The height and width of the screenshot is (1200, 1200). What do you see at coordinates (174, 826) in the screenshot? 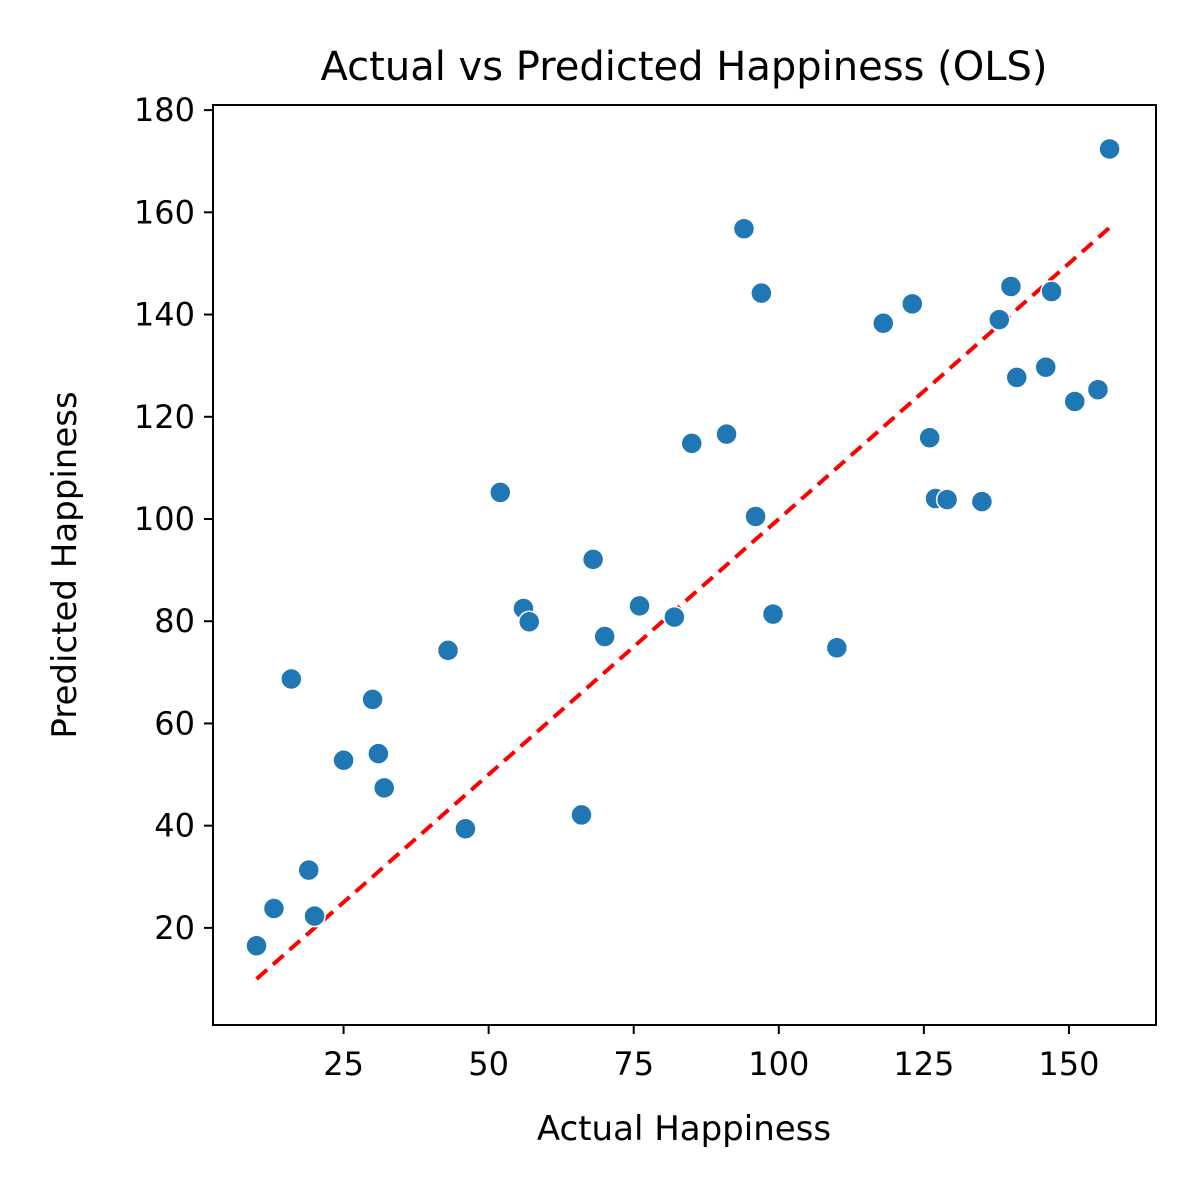
I see `y-tick-label: 40` at bounding box center [174, 826].